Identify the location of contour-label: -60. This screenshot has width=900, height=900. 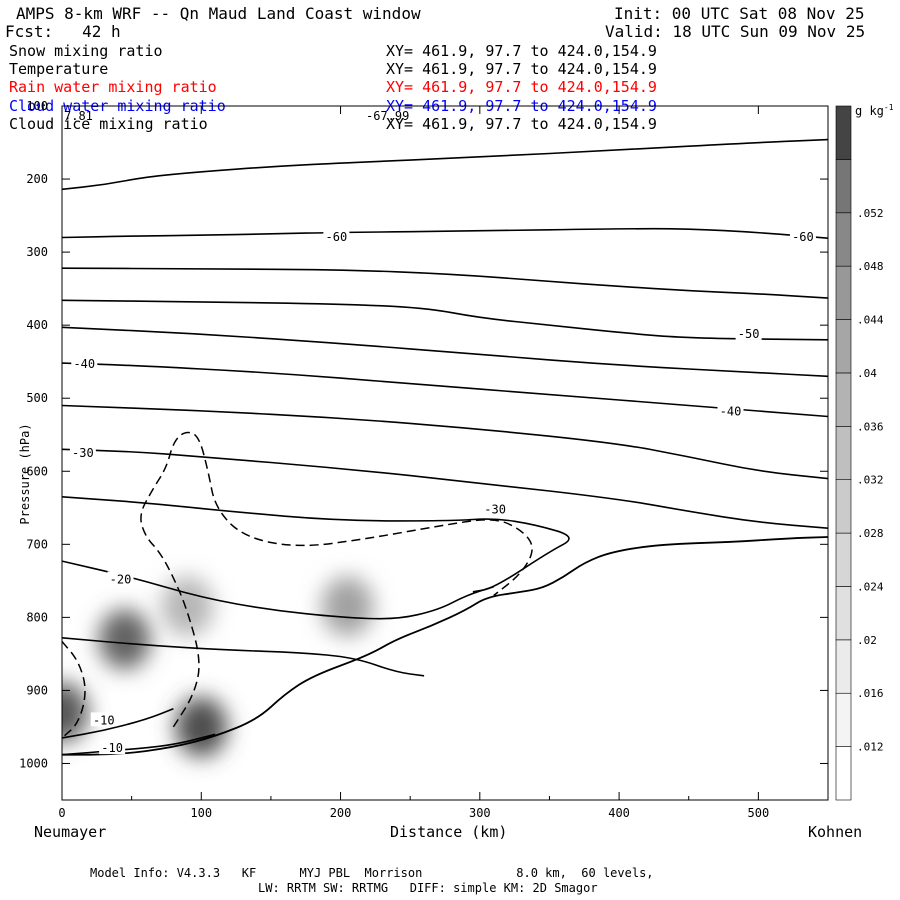
(337, 237).